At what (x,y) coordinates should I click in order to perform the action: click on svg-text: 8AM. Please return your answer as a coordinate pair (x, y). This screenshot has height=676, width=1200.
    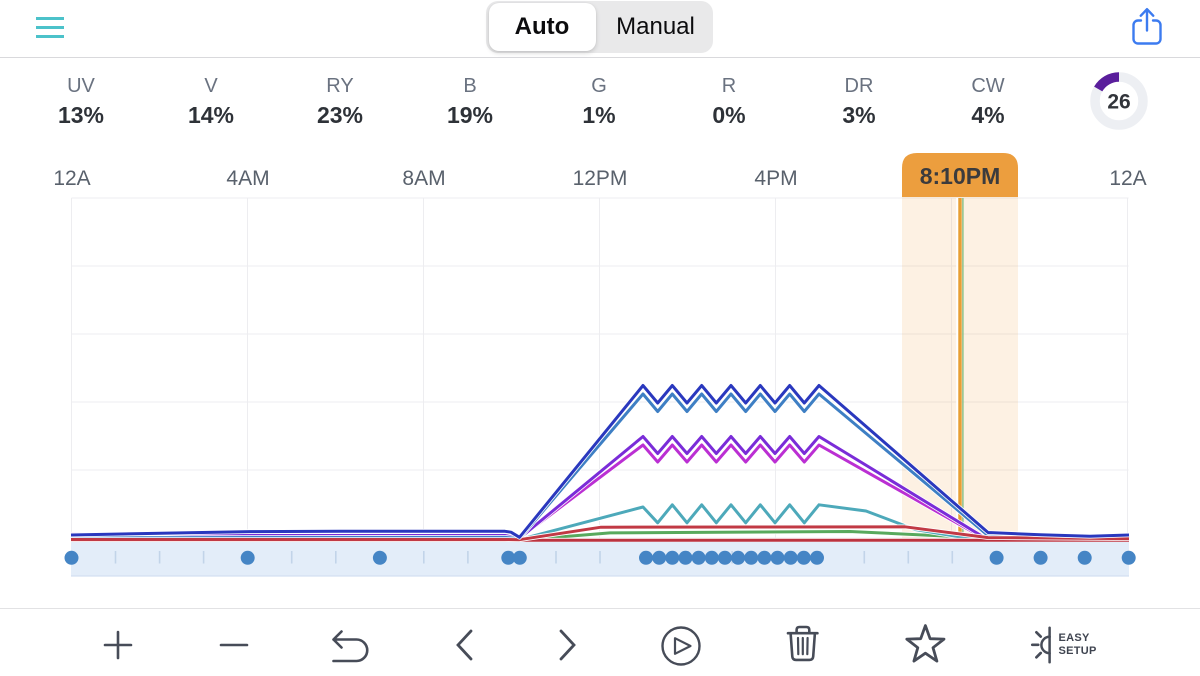
    Looking at the image, I should click on (423, 178).